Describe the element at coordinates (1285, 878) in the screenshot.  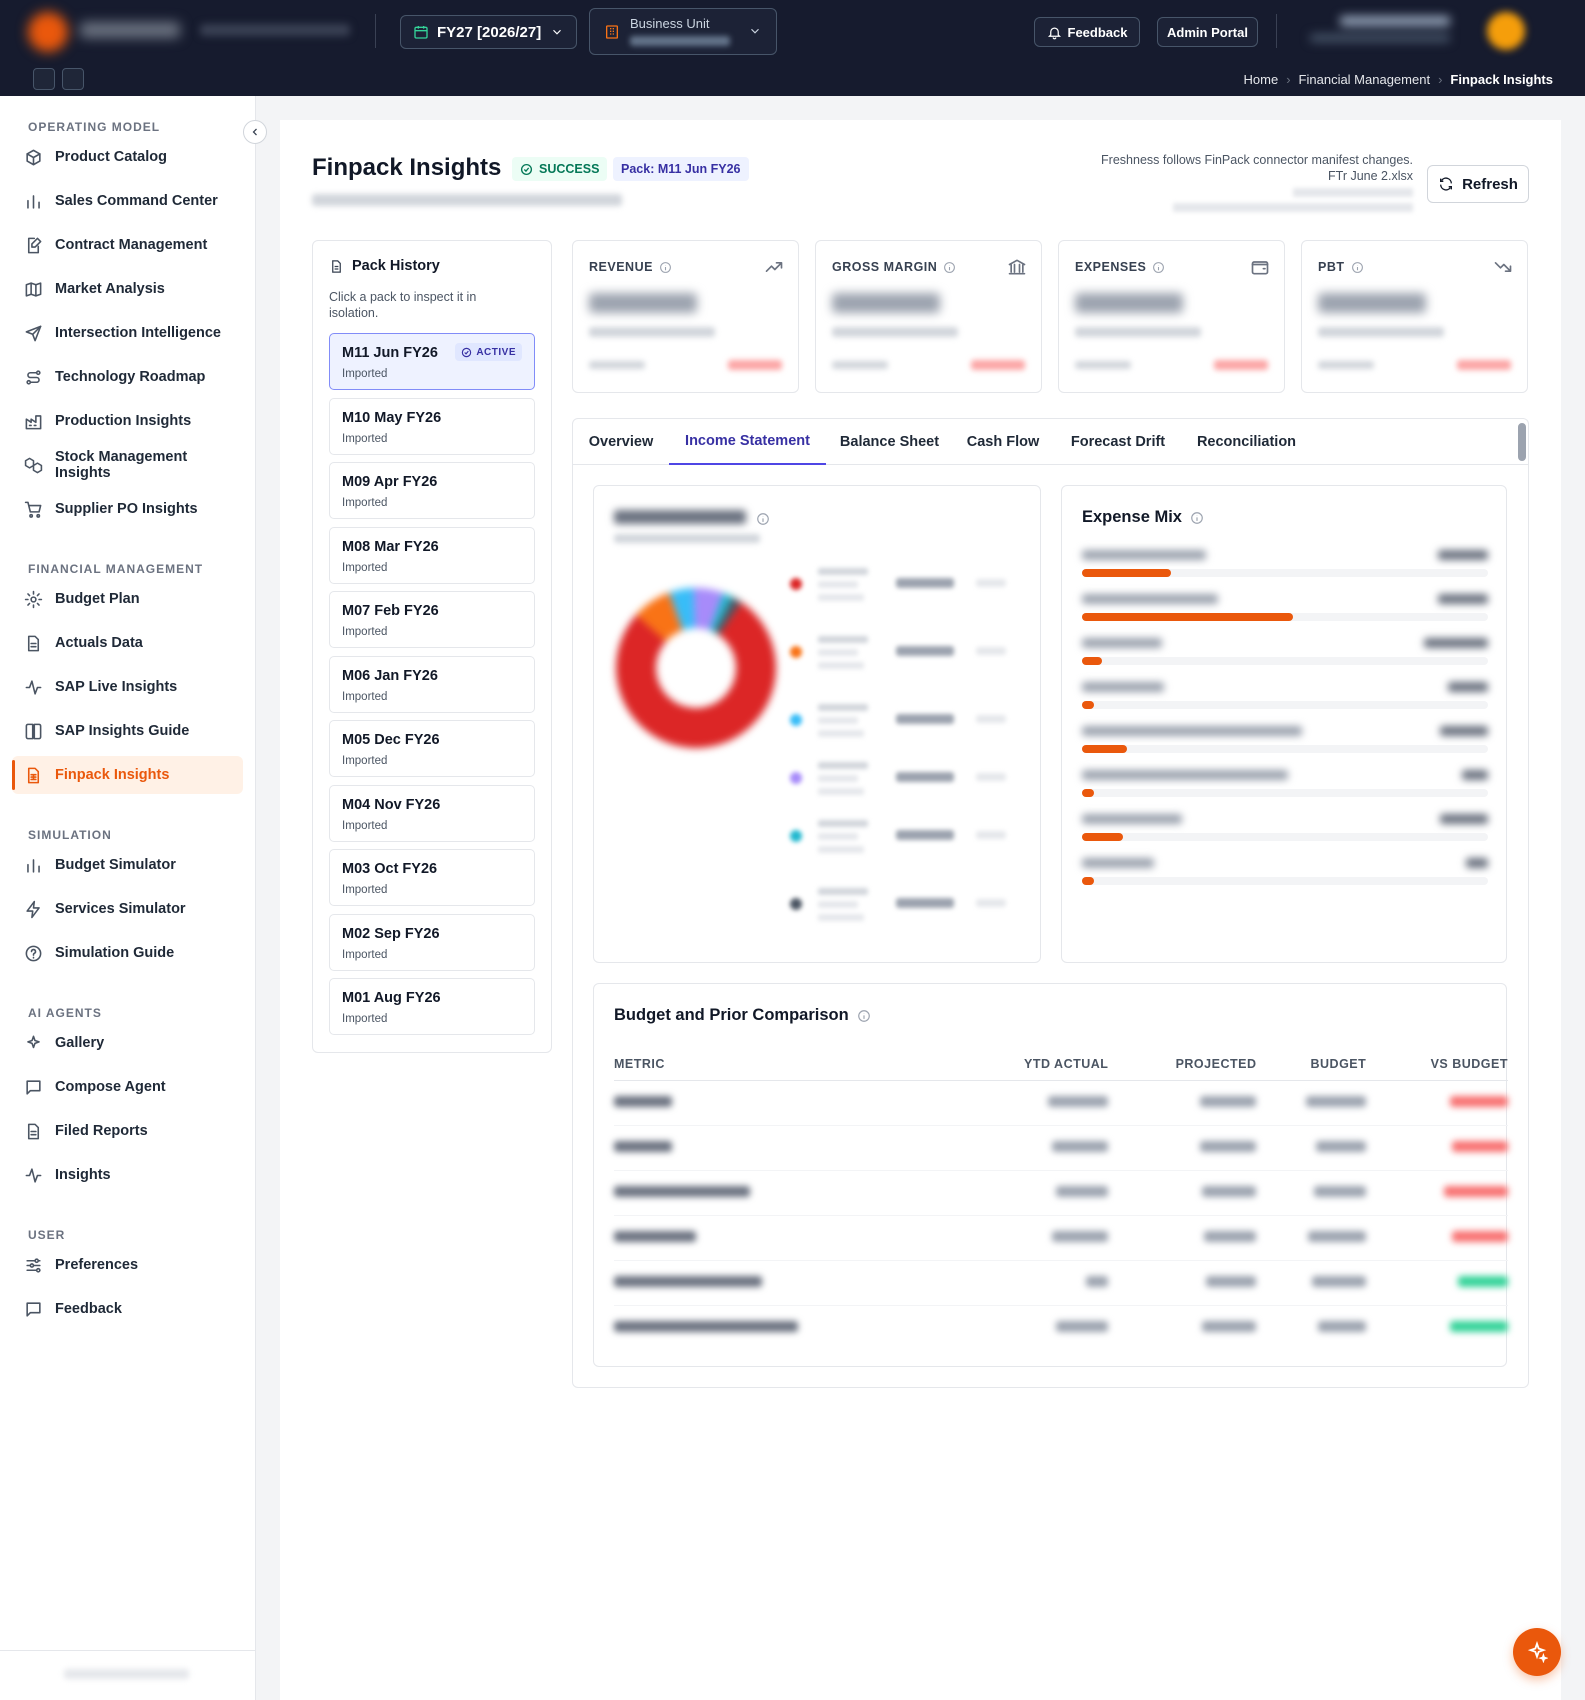
I see `expense-mix-row` at that location.